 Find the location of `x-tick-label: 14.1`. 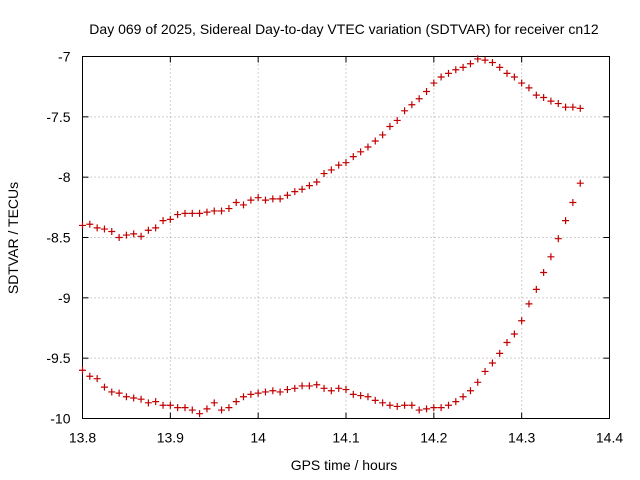

x-tick-label: 14.1 is located at coordinates (345, 438).